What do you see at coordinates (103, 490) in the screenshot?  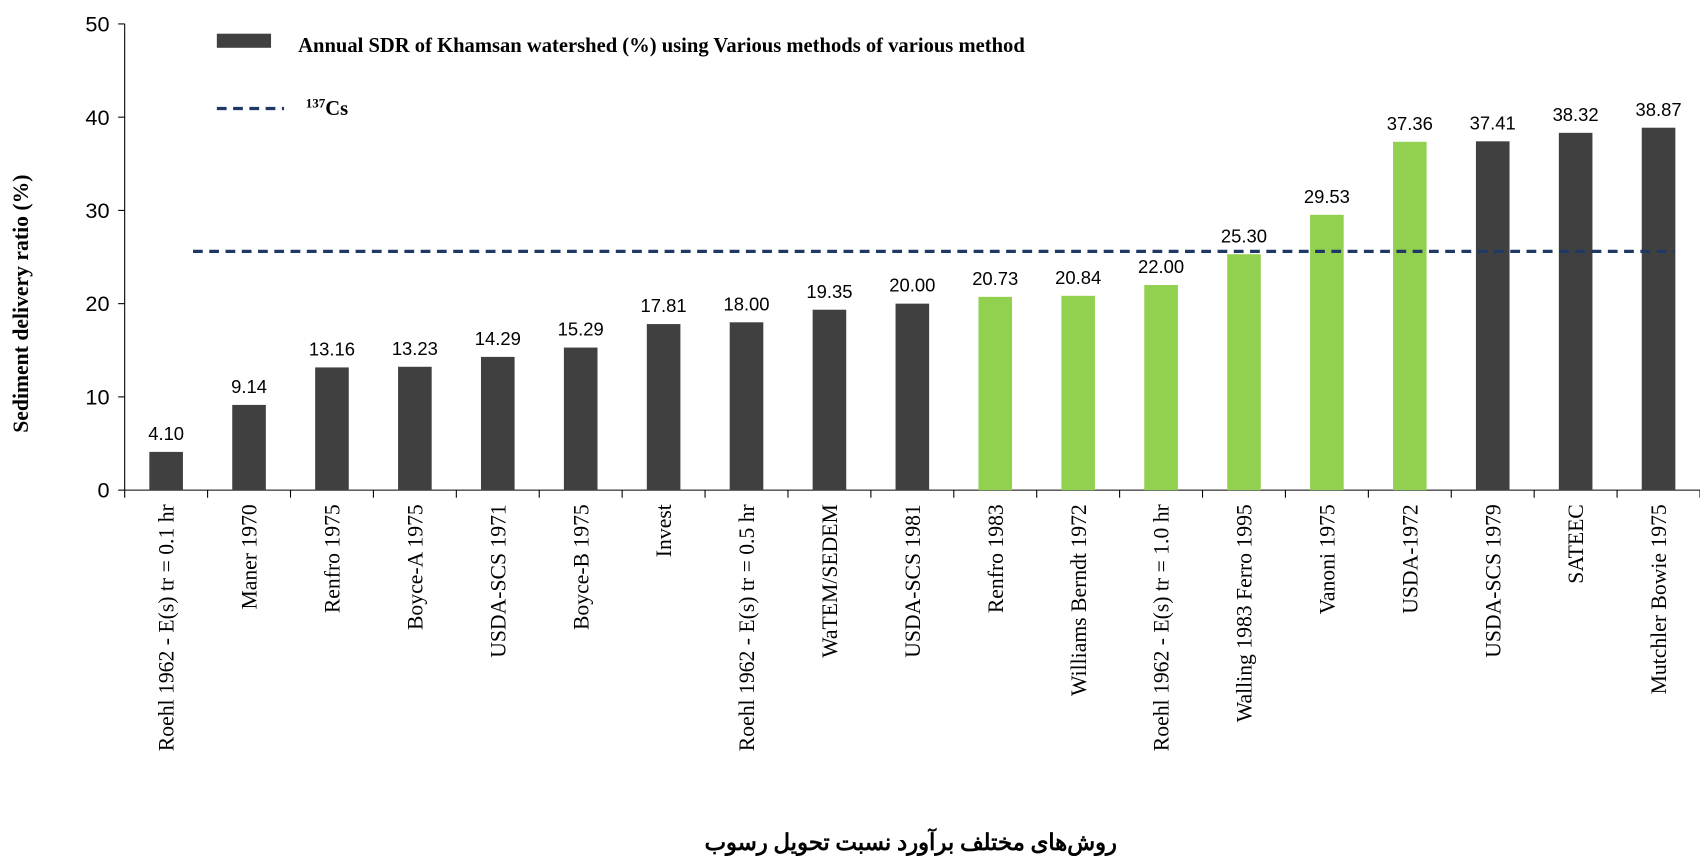 I see `y-tick-label: 0` at bounding box center [103, 490].